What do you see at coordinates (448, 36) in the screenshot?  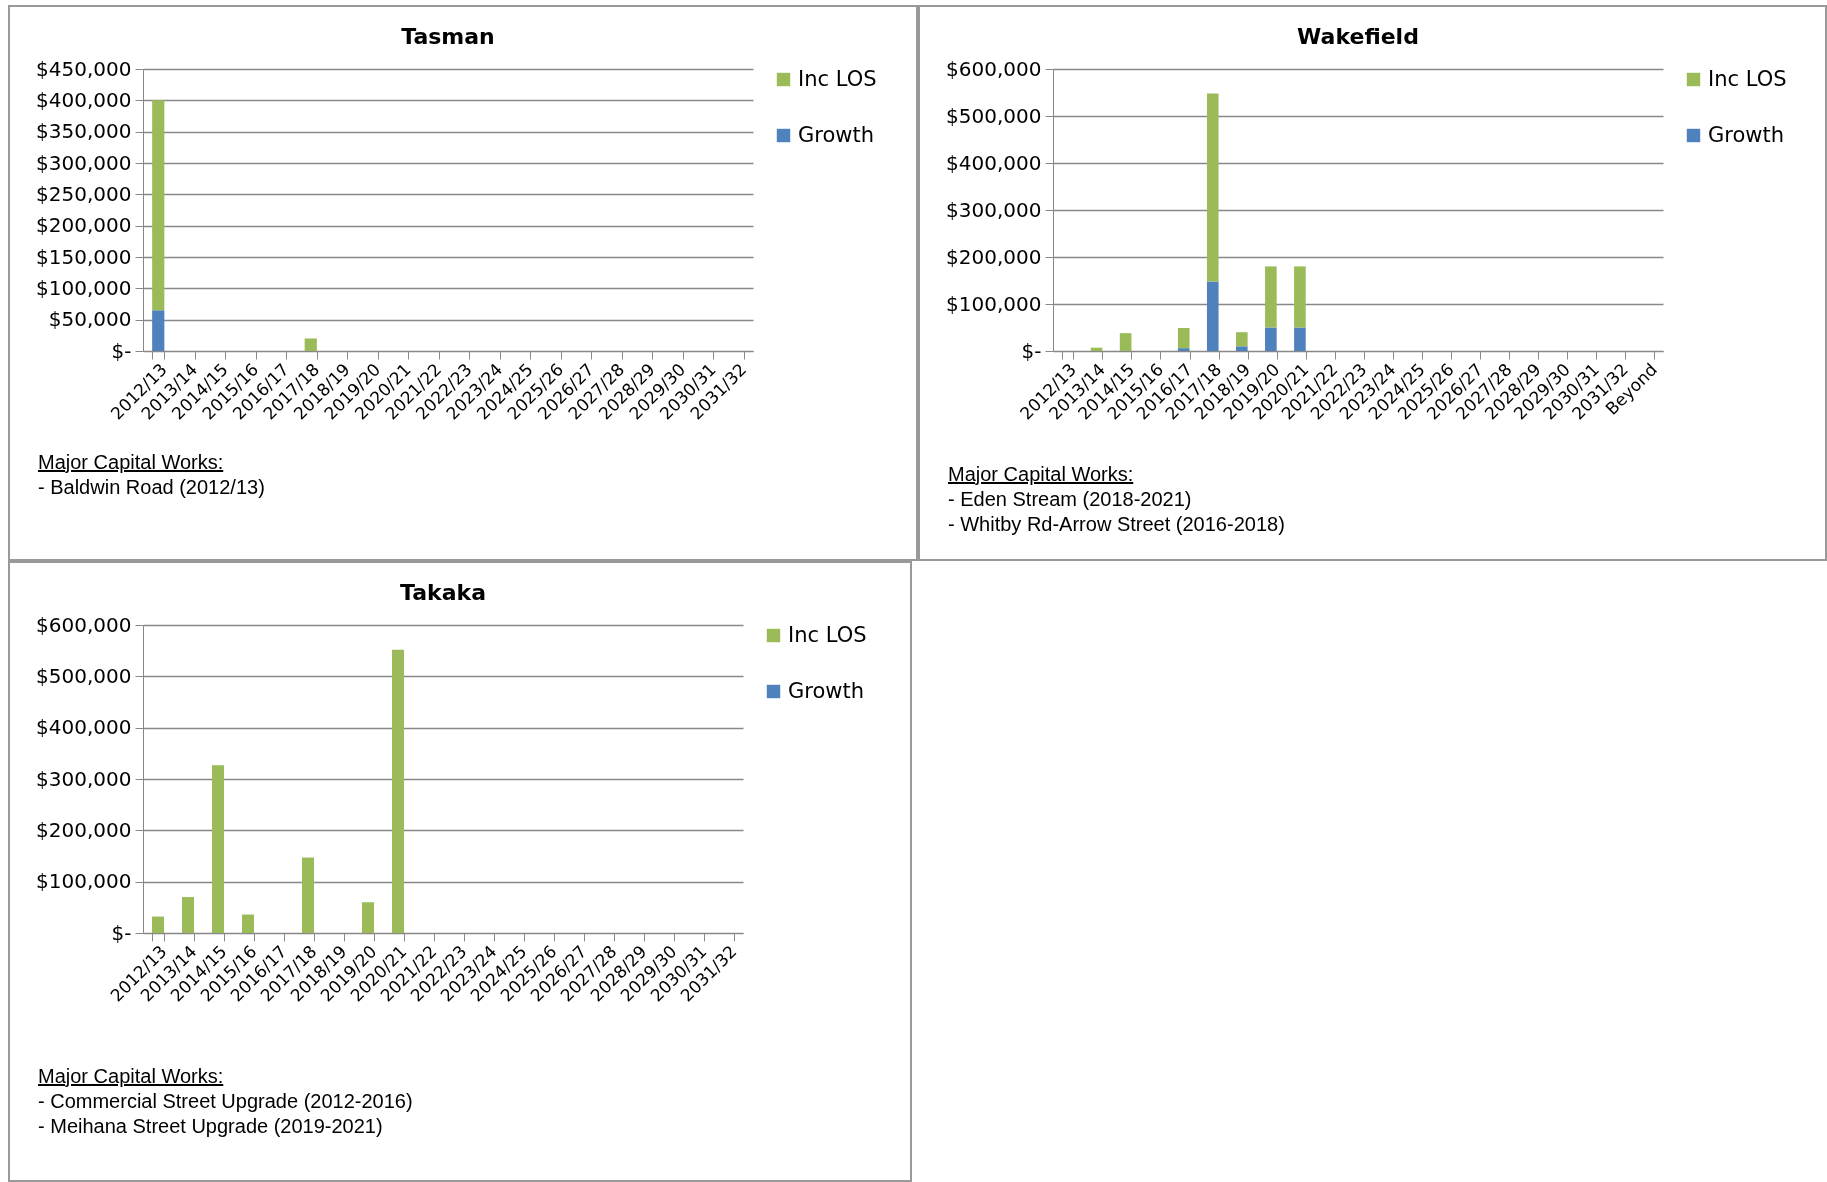 I see `chart-title: Tasman` at bounding box center [448, 36].